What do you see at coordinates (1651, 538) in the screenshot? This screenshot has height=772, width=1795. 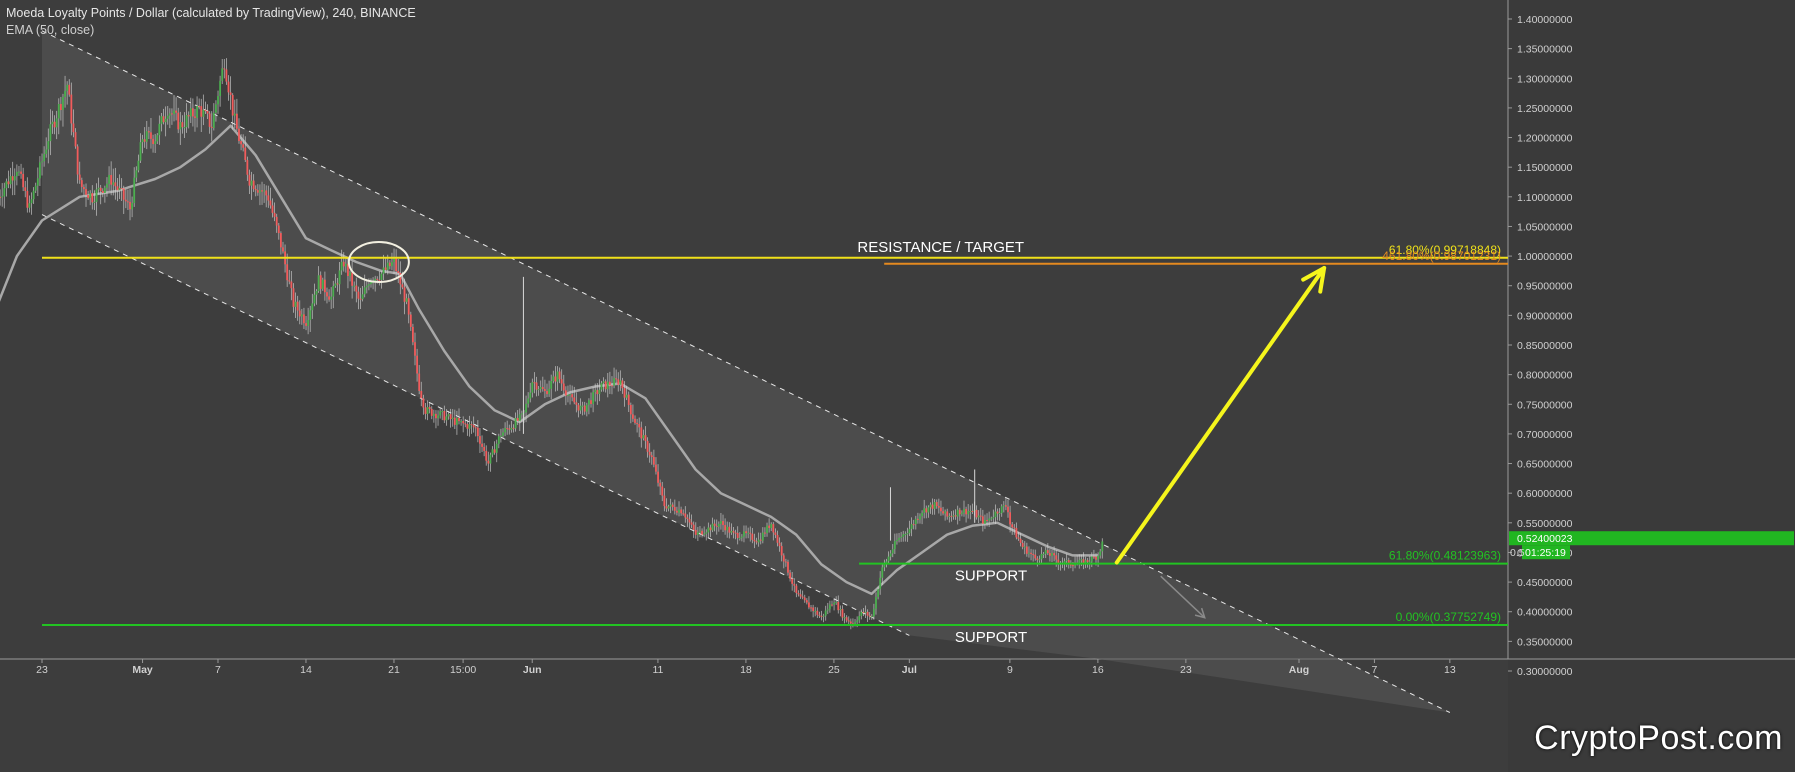 I see `last-price-tag` at bounding box center [1651, 538].